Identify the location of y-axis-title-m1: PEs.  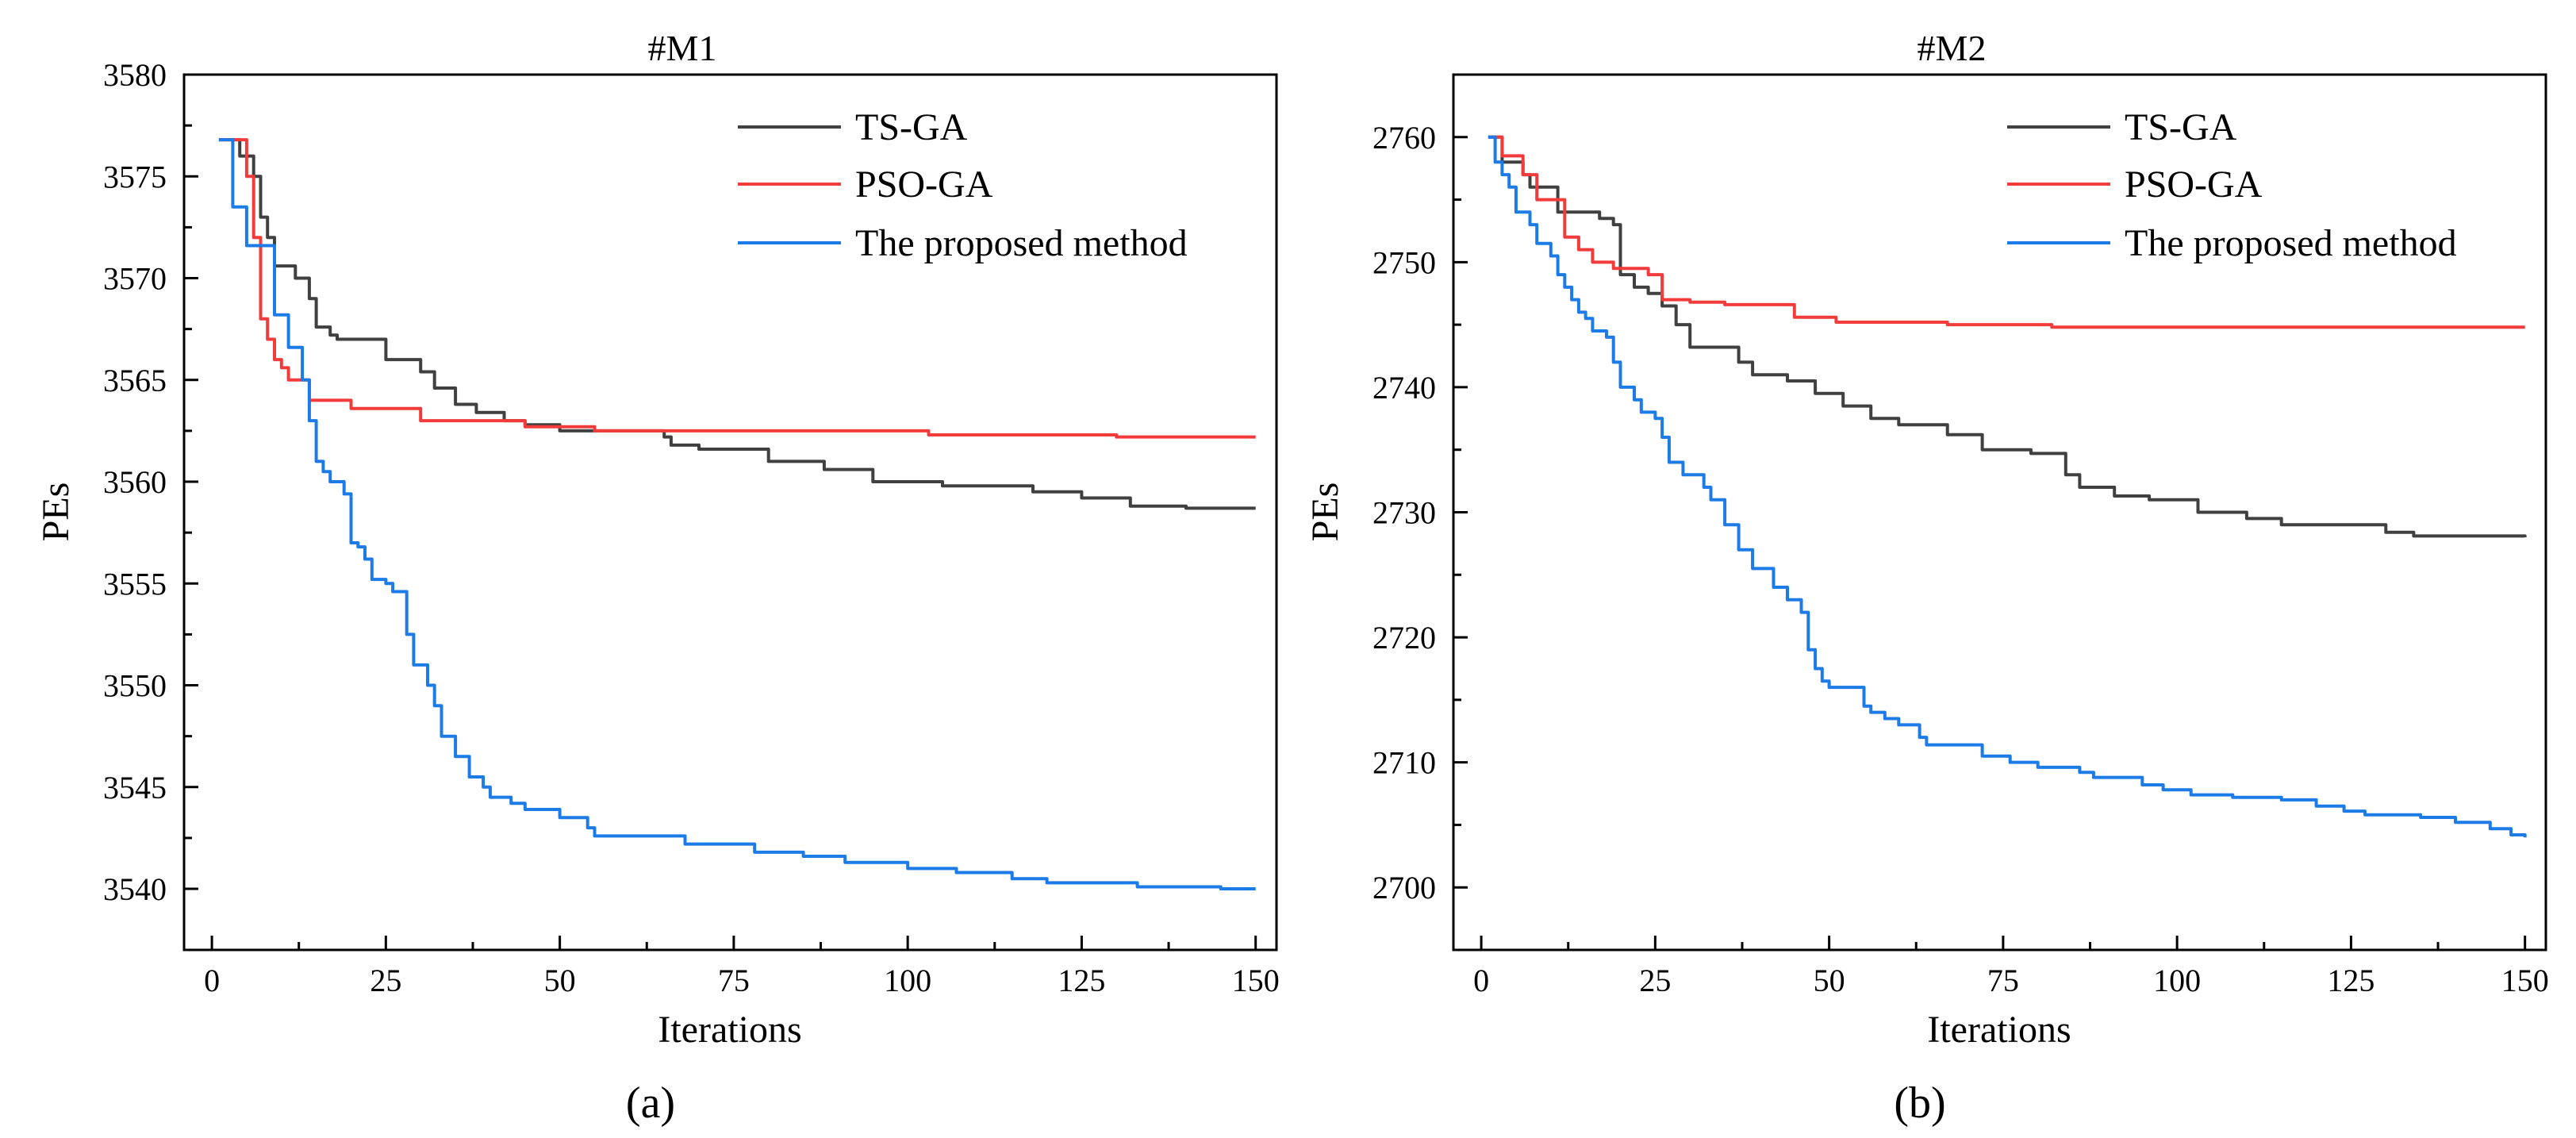
(56, 512).